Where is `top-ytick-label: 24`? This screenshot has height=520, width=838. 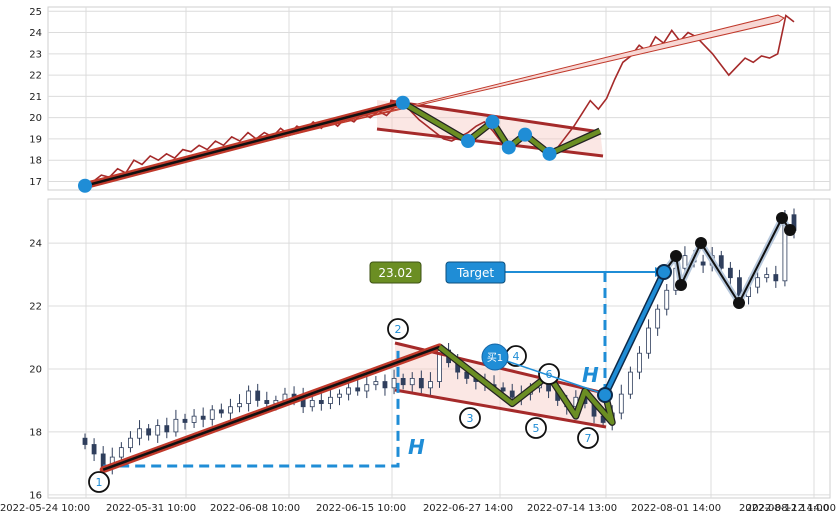
top-ytick-label: 24 is located at coordinates (35, 33).